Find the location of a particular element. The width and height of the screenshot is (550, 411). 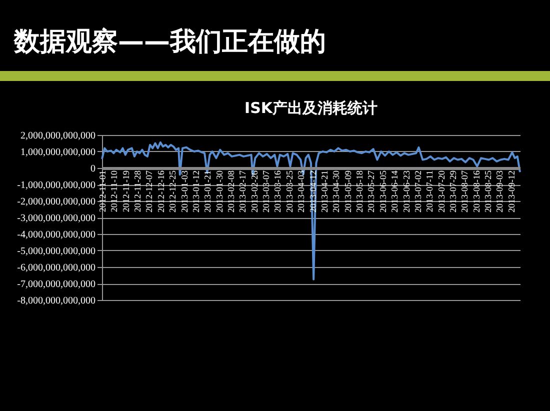

x-tick-label: 2013-08-25 is located at coordinates (488, 191).